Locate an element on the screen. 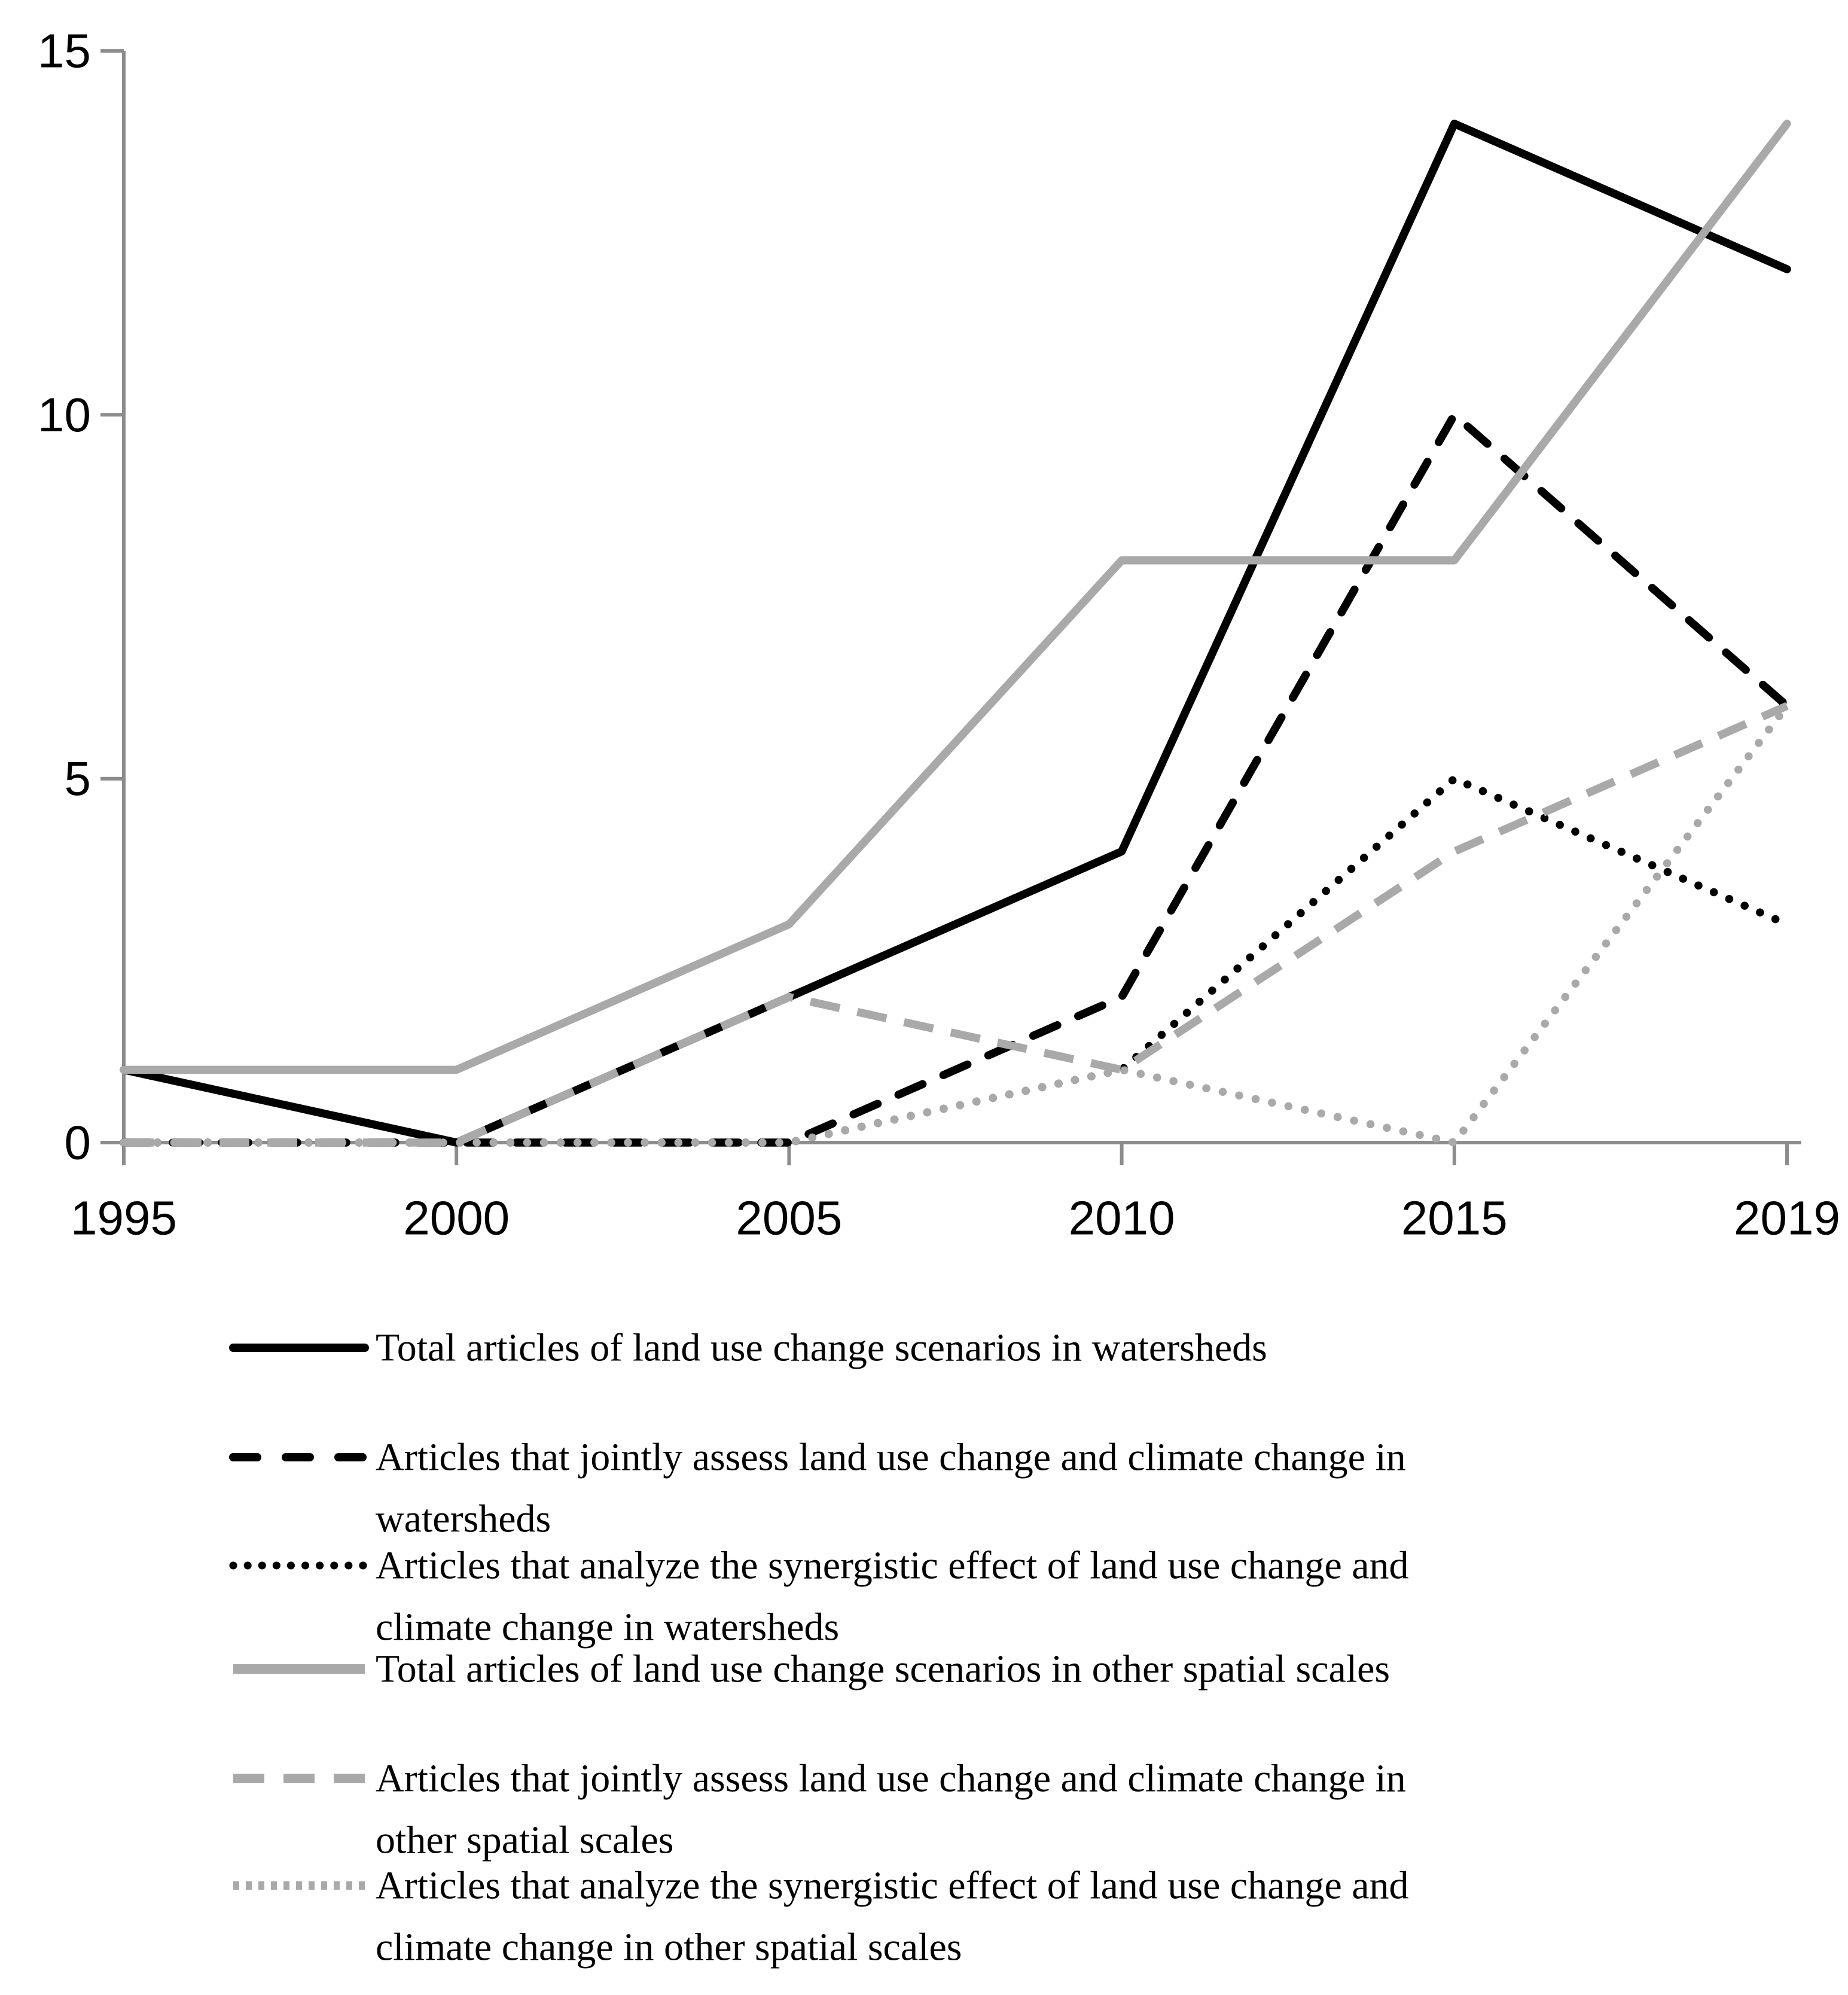 This screenshot has height=1995, width=1848. x-tick-label: 2000 is located at coordinates (456, 1218).